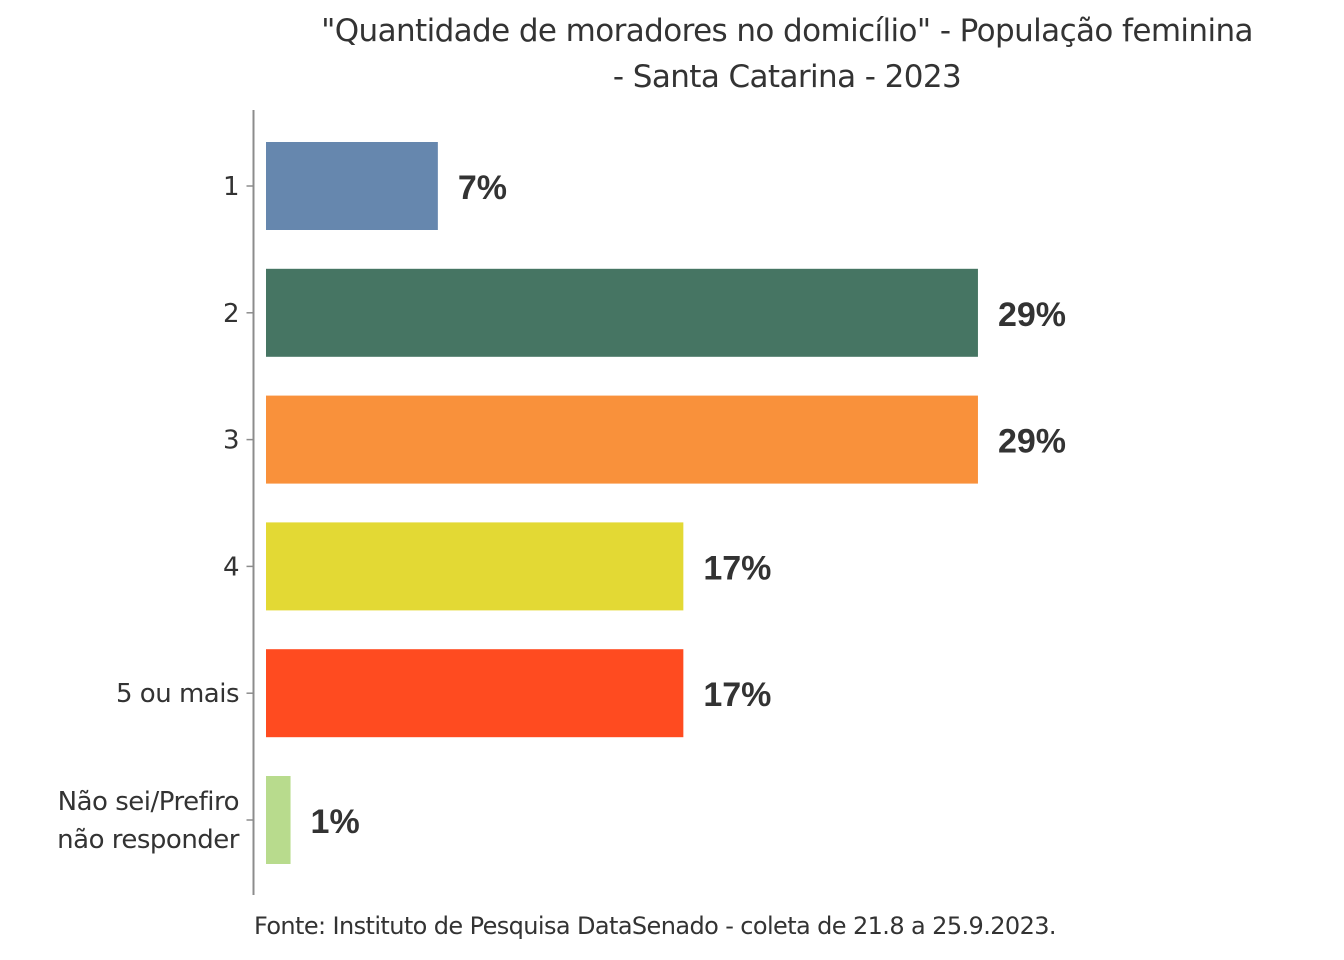 The width and height of the screenshot is (1344, 960). I want to click on category-label-2: 2, so click(231, 314).